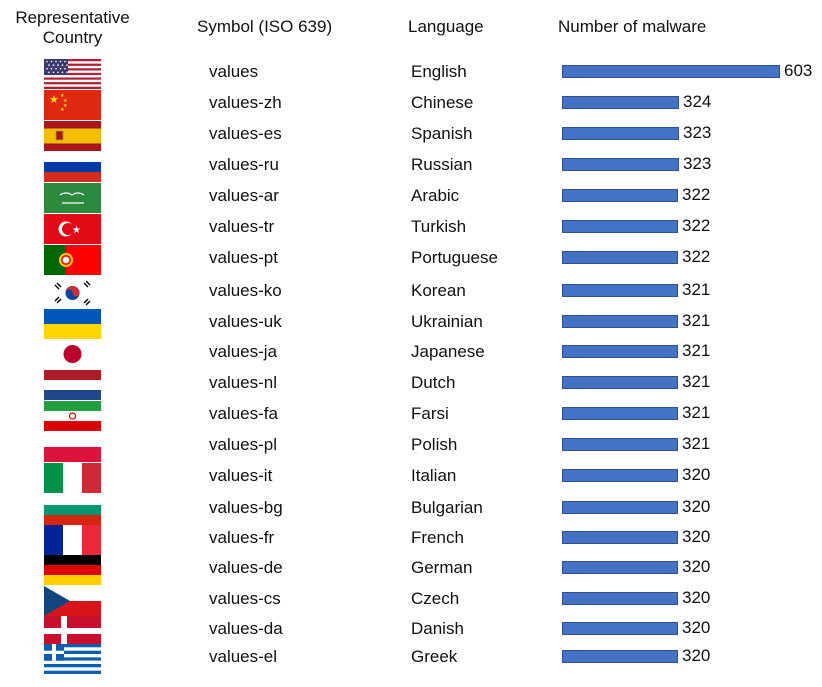  I want to click on language-cell: Italian, so click(434, 475).